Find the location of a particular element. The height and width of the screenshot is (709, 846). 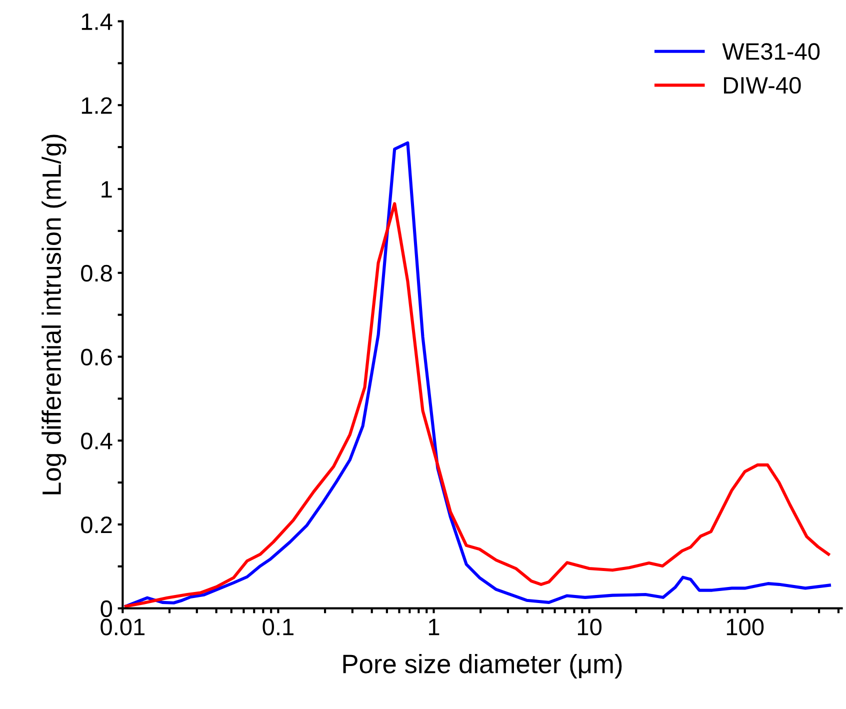

y-tick-label: 1.2 is located at coordinates (97, 105).